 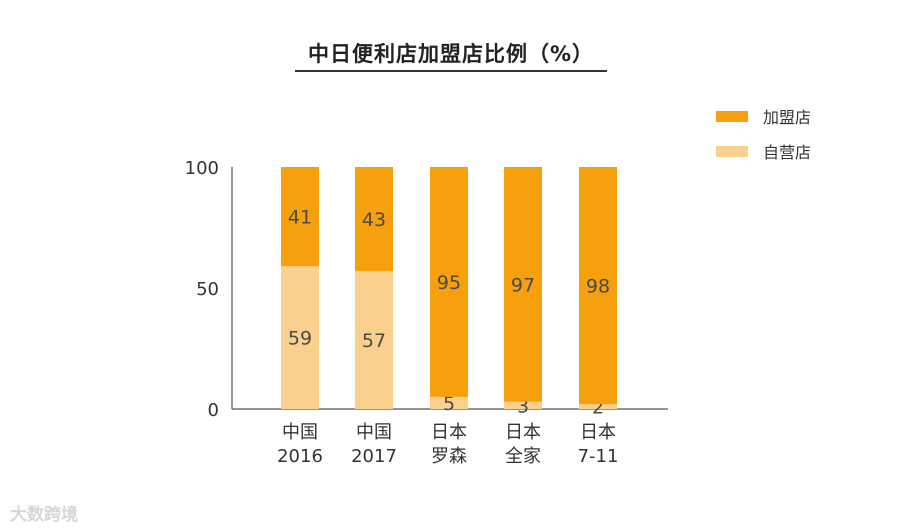 What do you see at coordinates (598, 456) in the screenshot?
I see `x-tick-label: 7-11` at bounding box center [598, 456].